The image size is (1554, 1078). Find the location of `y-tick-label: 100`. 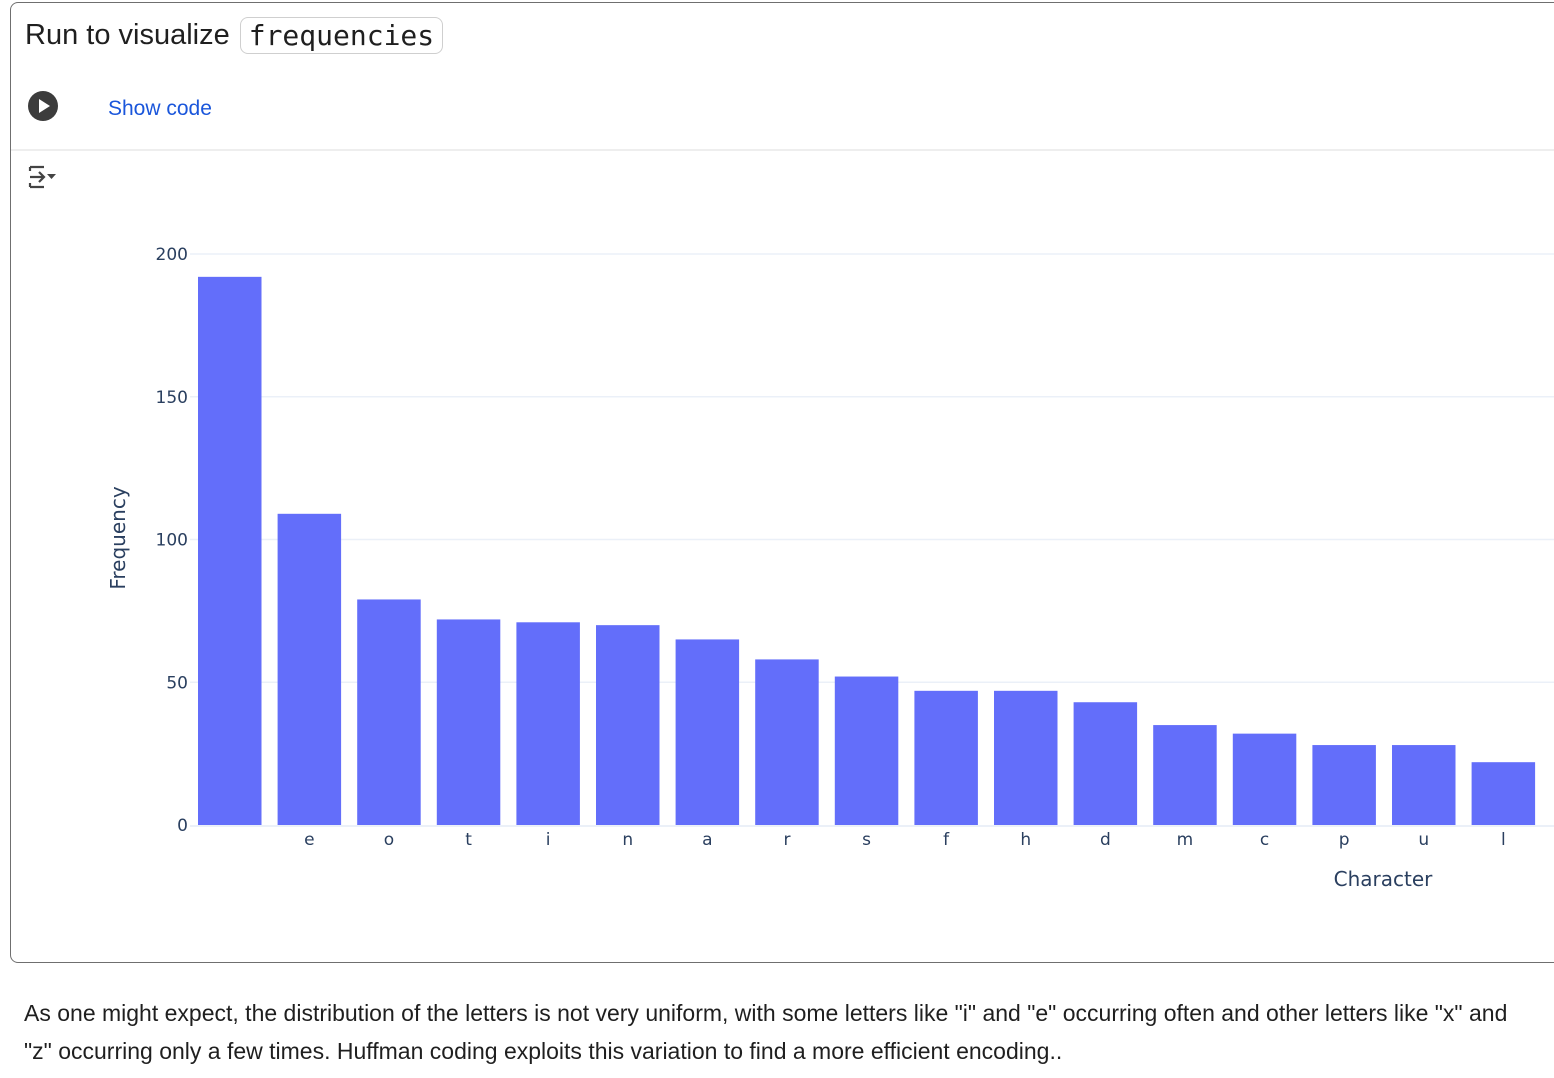

y-tick-label: 100 is located at coordinates (172, 541).